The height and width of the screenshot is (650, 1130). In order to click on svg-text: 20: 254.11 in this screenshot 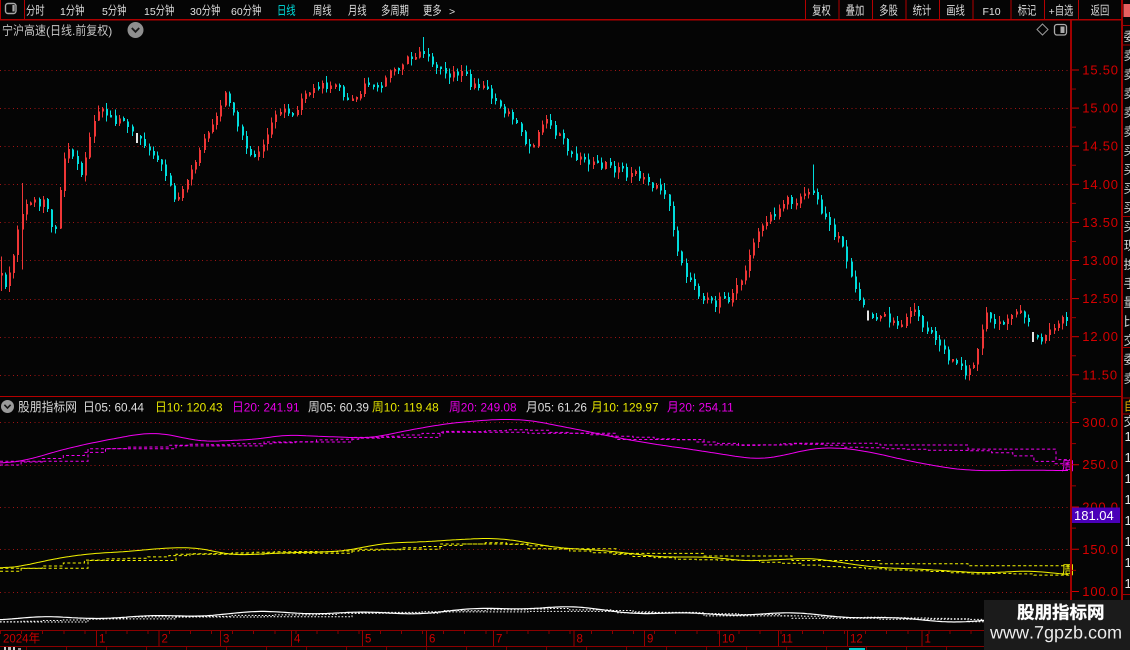, I will do `click(706, 408)`.